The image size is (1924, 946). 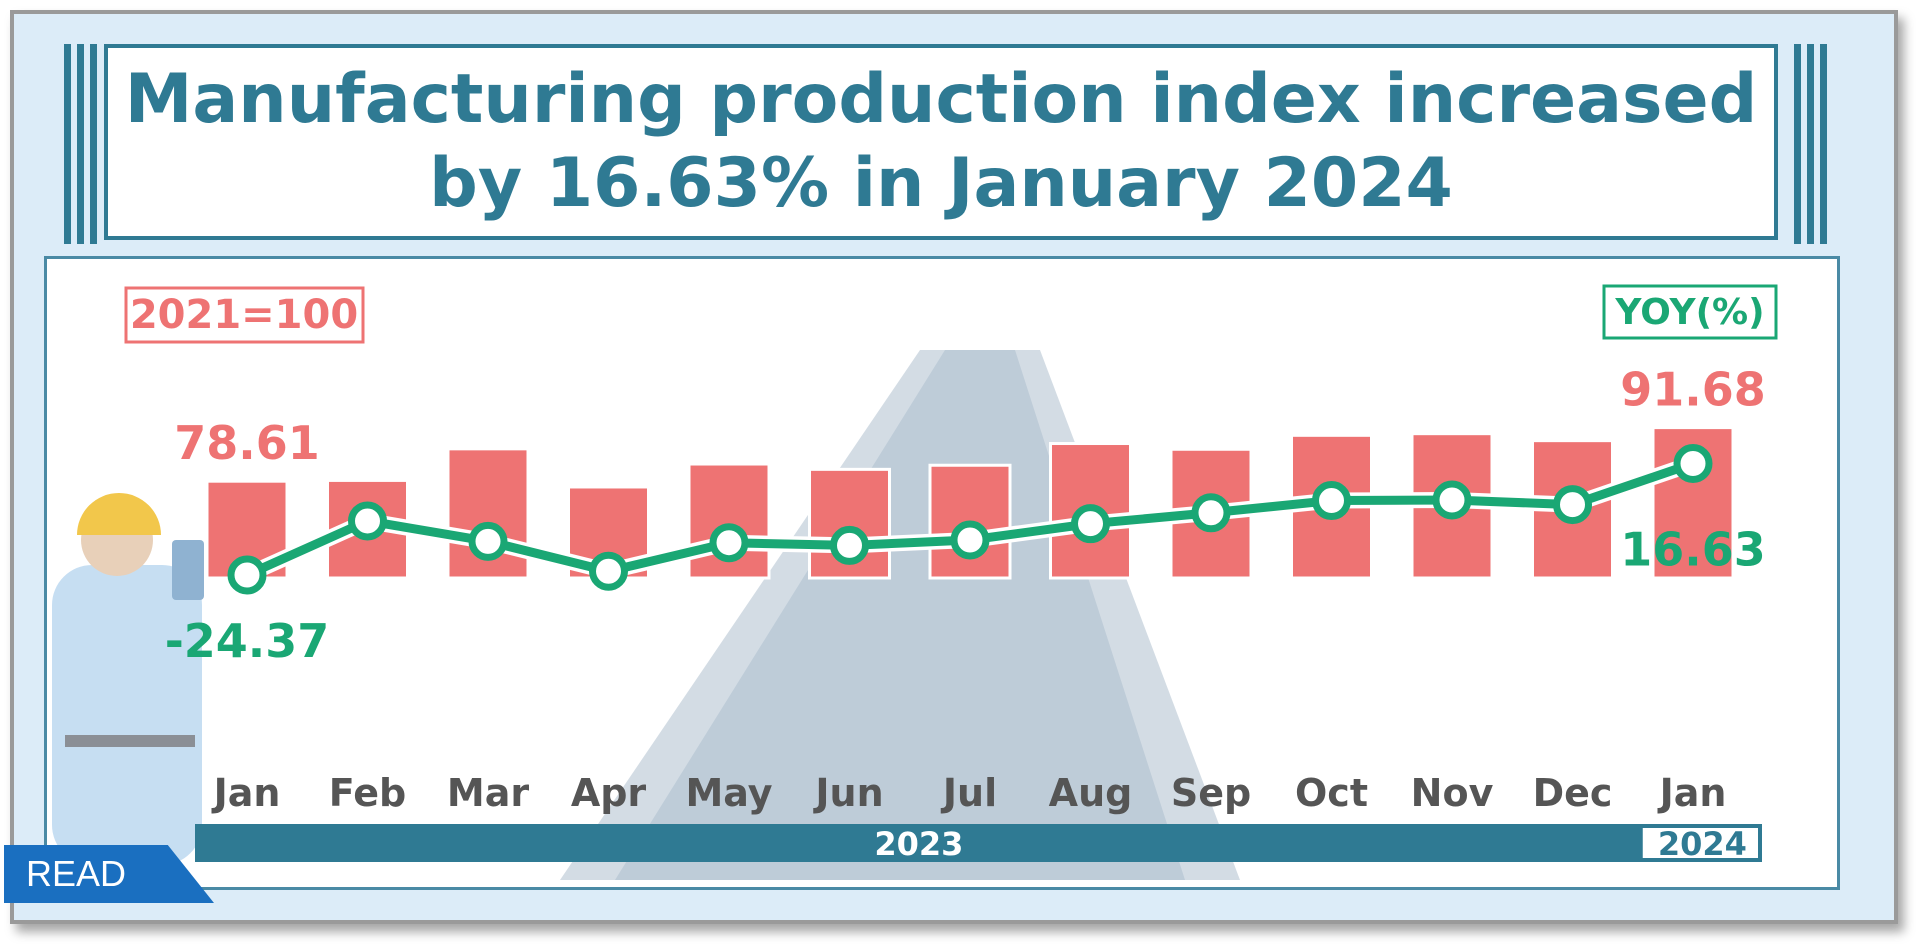 I want to click on x-tick-label-3: Apr, so click(x=609, y=793).